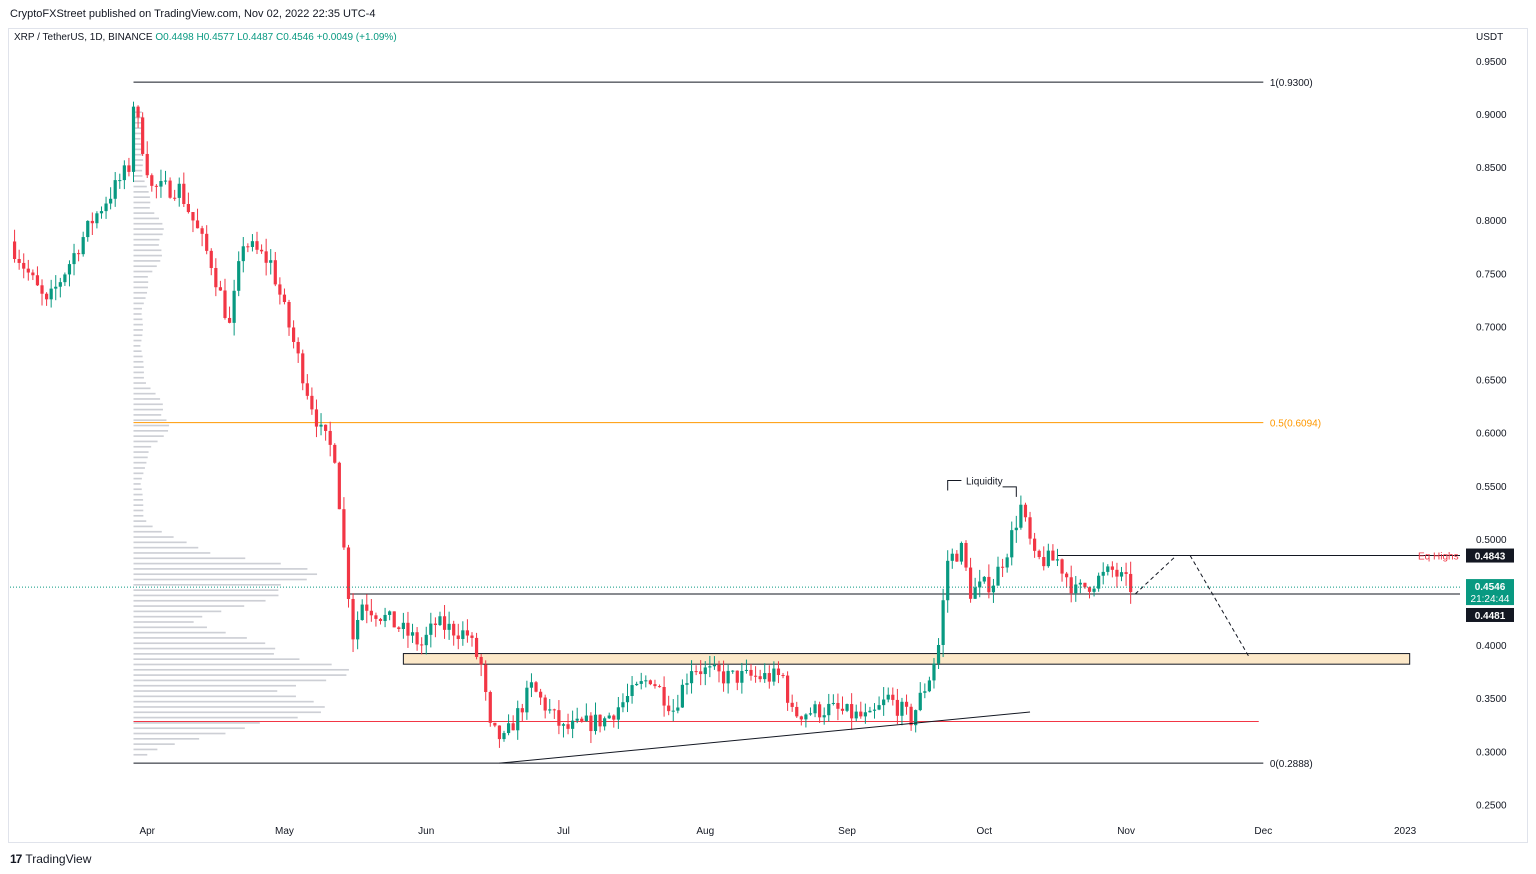  I want to click on x-tick-label: Sep, so click(847, 831).